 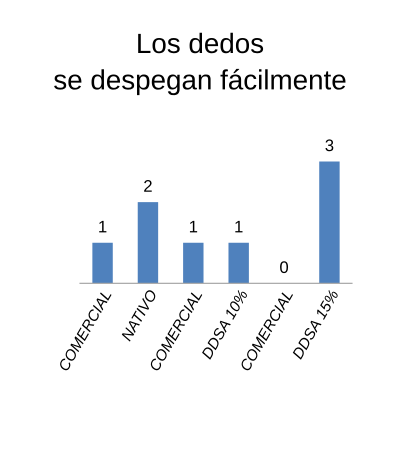 What do you see at coordinates (329, 145) in the screenshot?
I see `data-label: 3` at bounding box center [329, 145].